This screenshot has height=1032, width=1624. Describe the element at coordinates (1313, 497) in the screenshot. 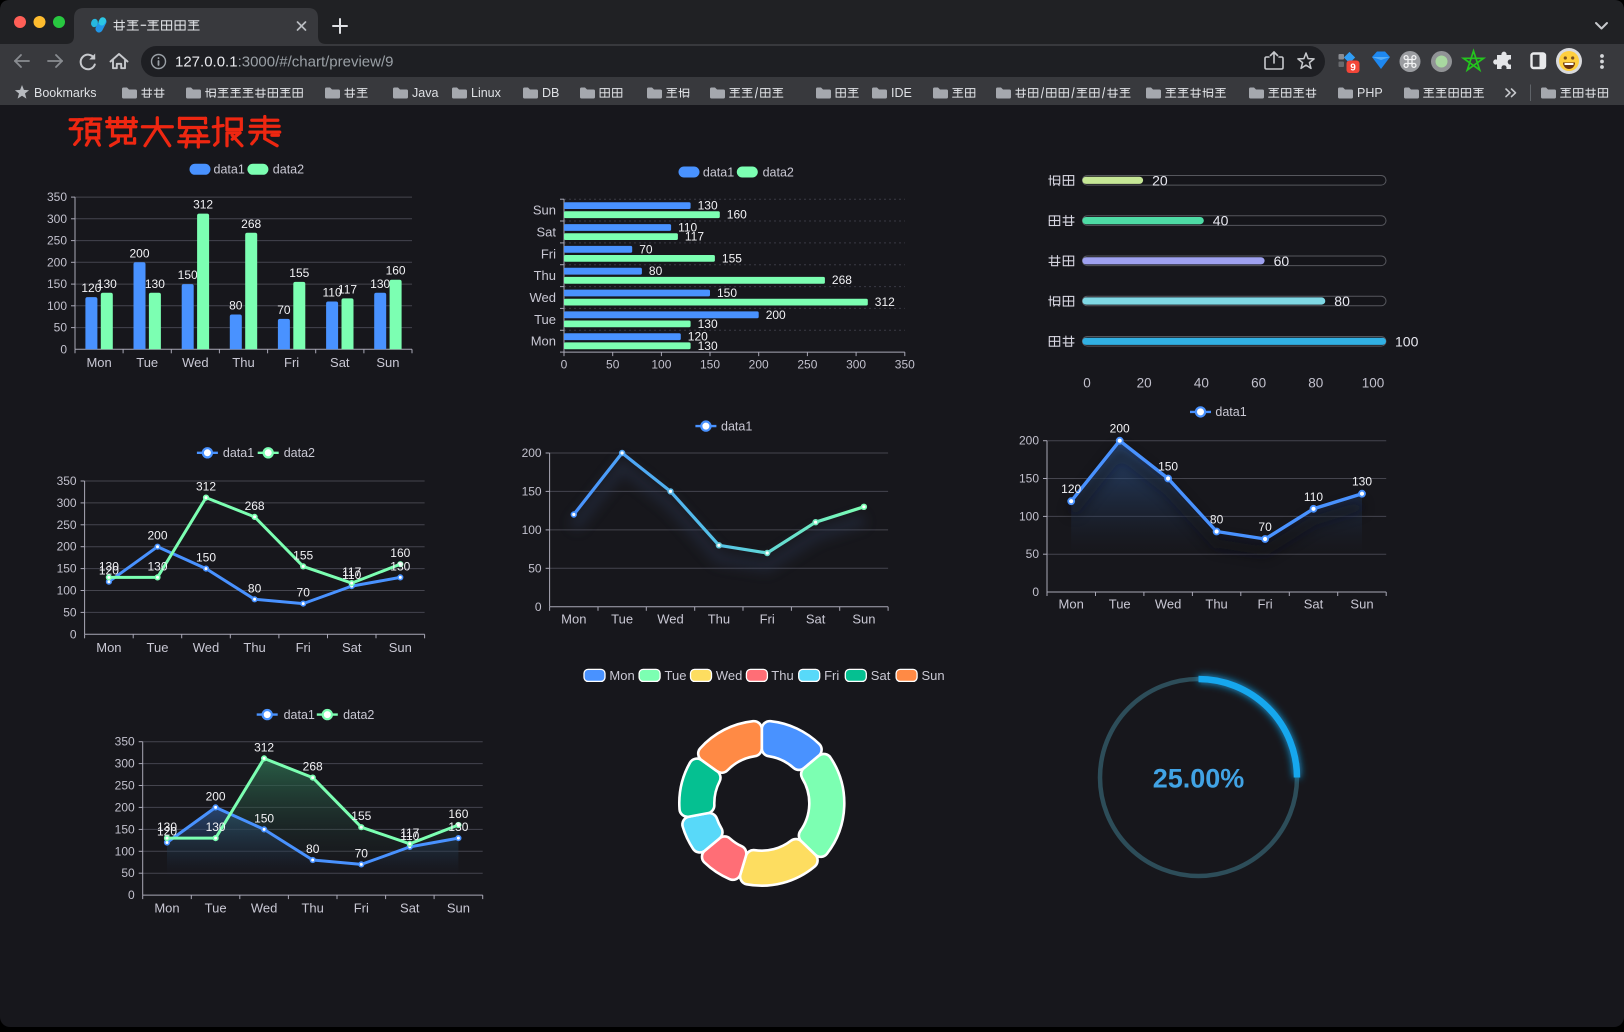

I see `svg-text: 110` at that location.